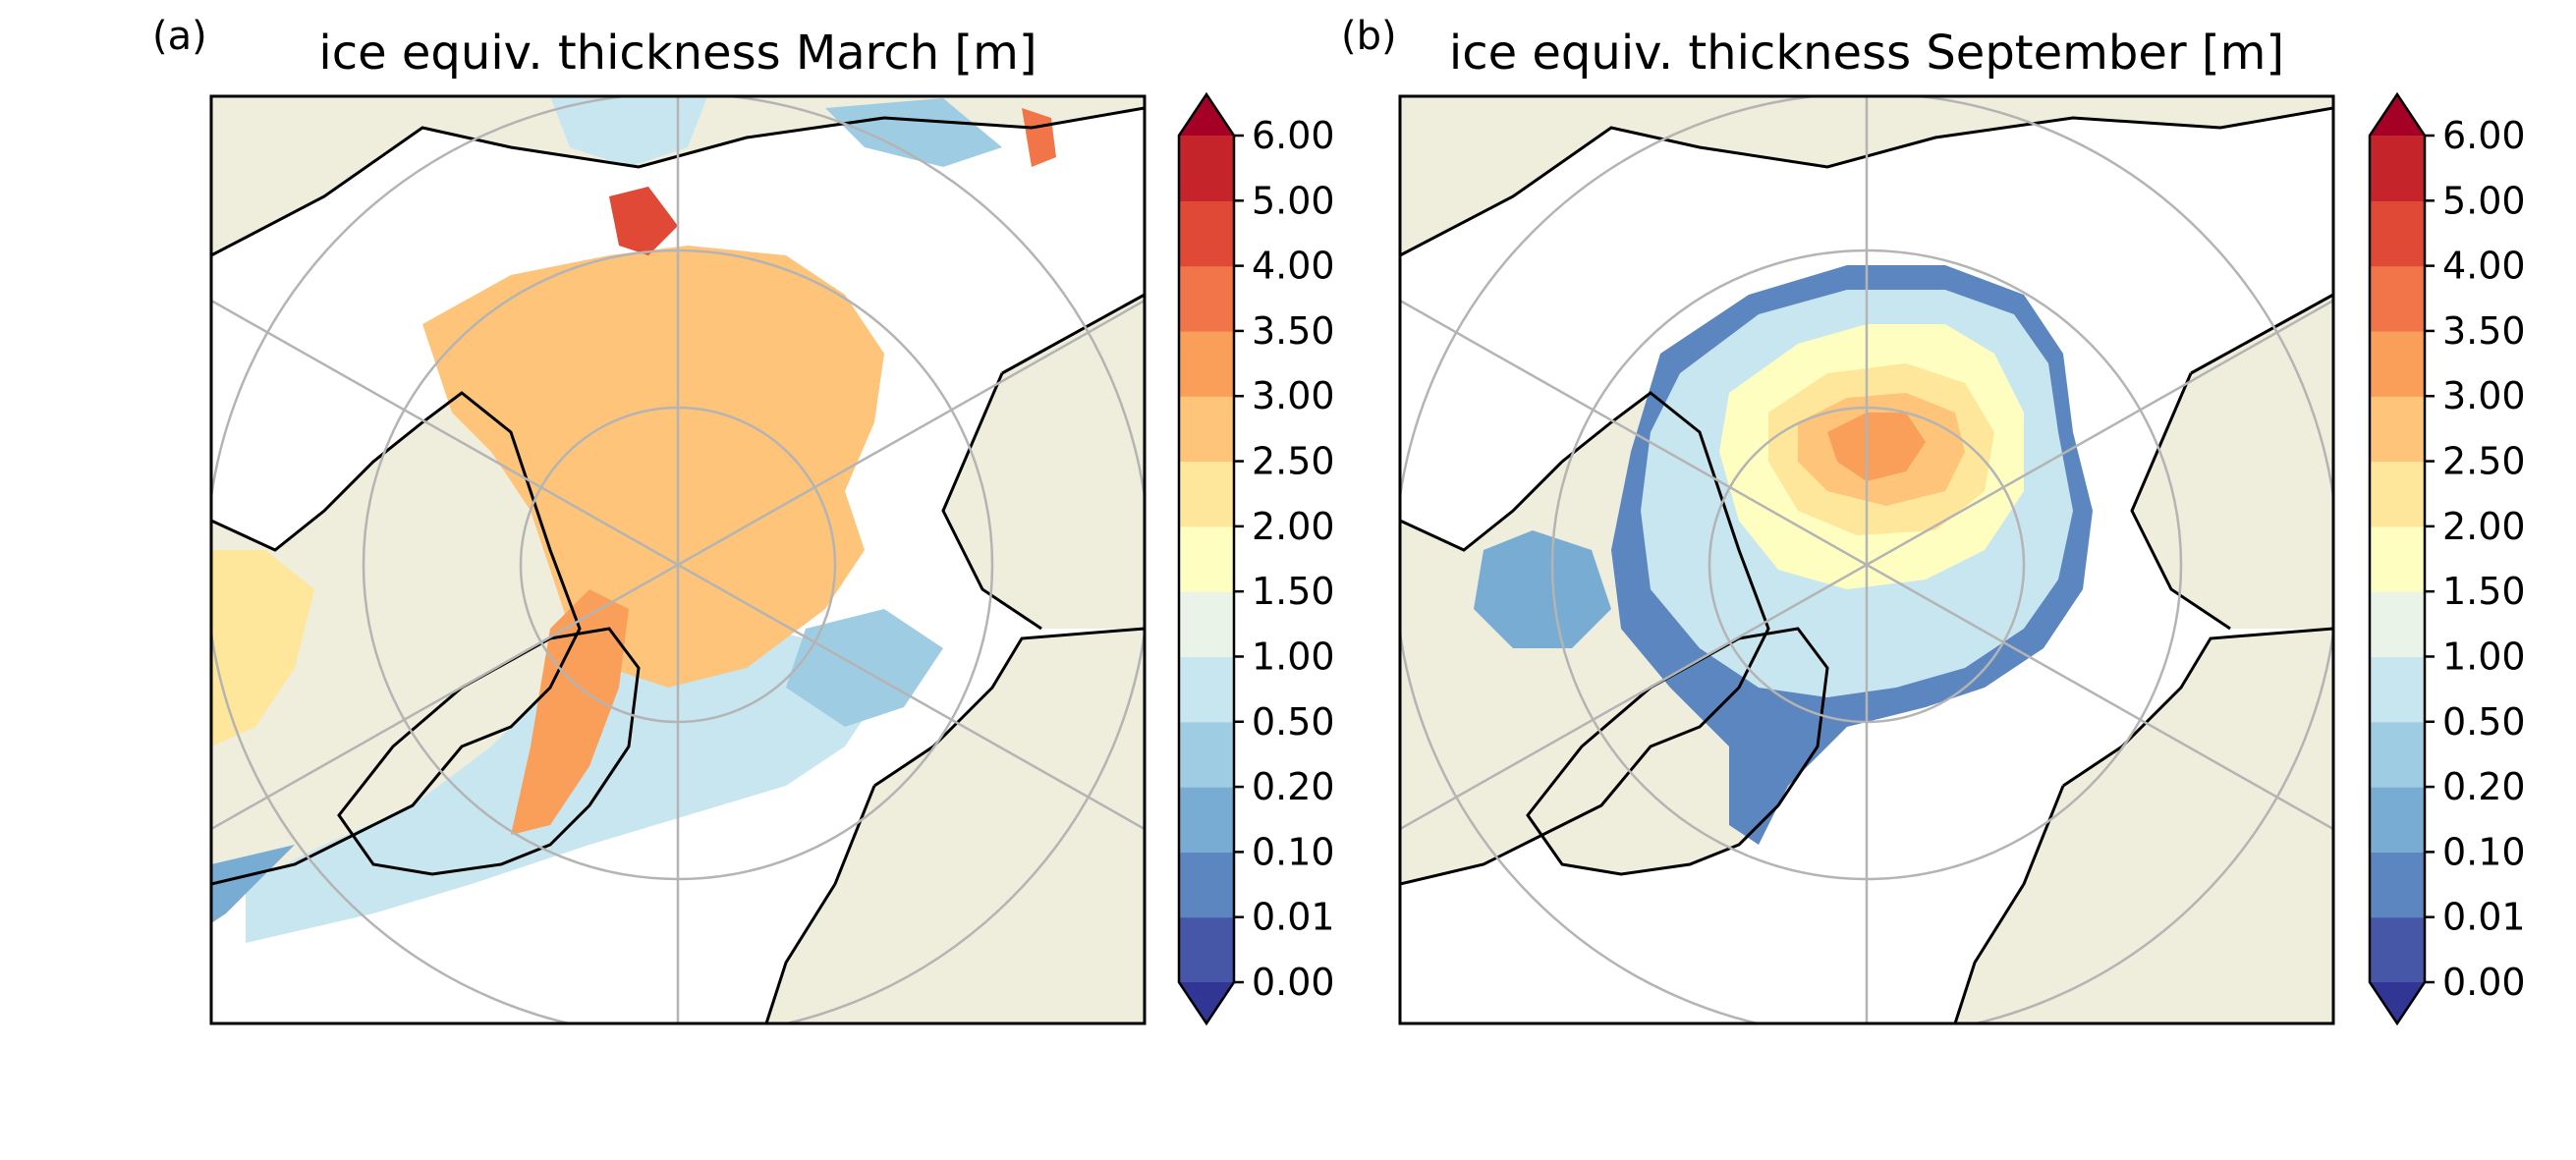 Image resolution: width=2576 pixels, height=1160 pixels. What do you see at coordinates (1783, 555) in the screenshot?
I see `sea-ice-field` at bounding box center [1783, 555].